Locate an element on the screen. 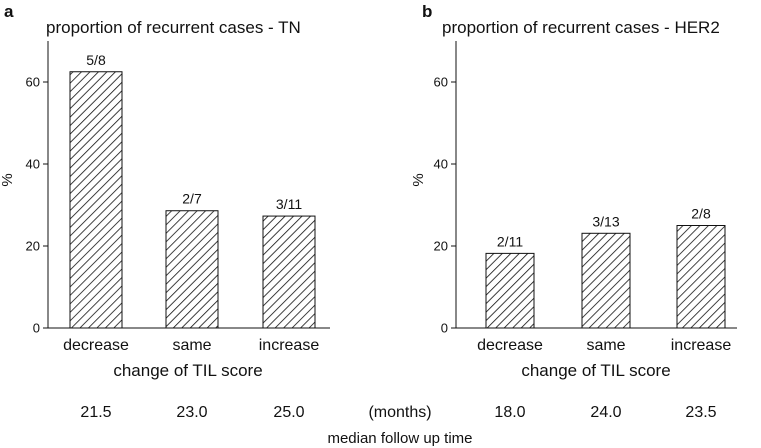 This screenshot has height=448, width=761. panel-a-data-label-same: 2/7 is located at coordinates (192, 199).